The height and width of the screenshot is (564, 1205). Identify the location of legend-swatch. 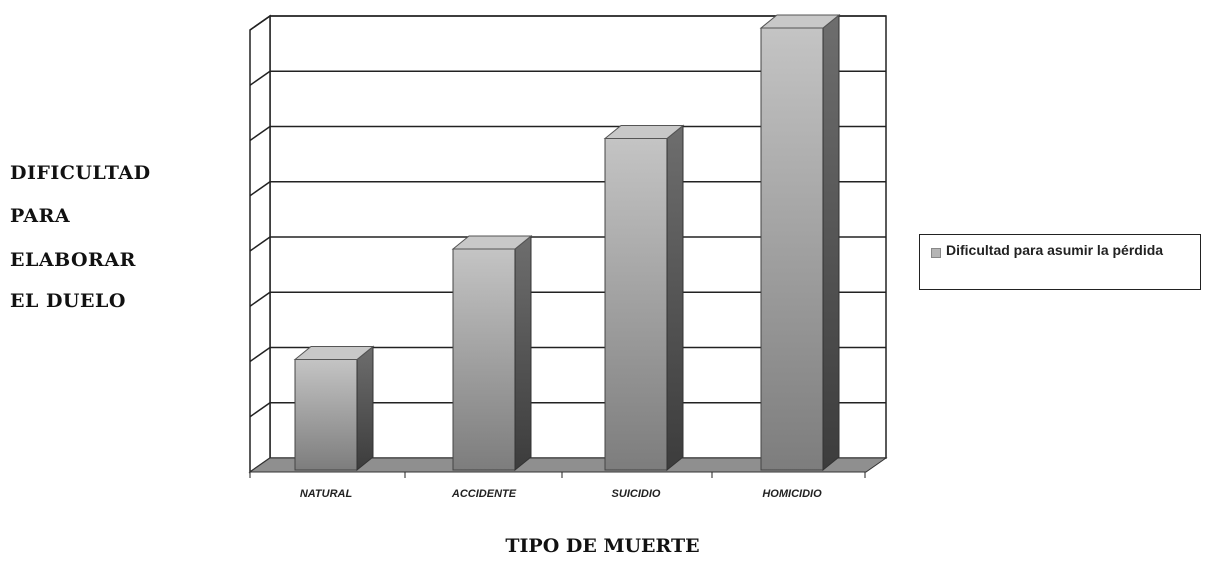
(936, 253).